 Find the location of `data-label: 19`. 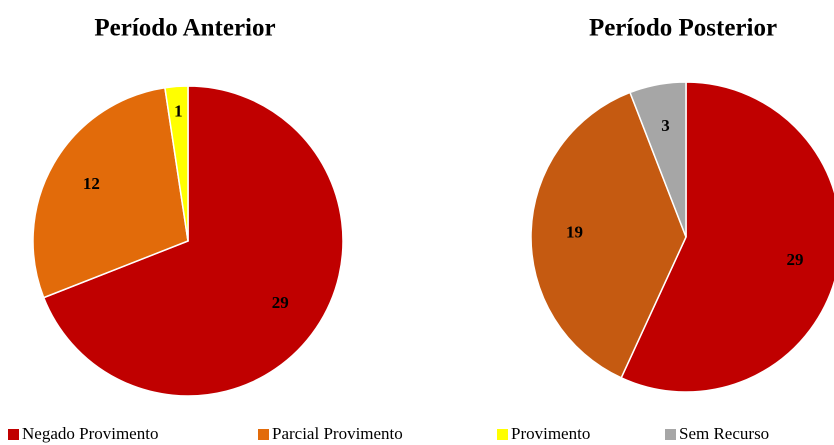

data-label: 19 is located at coordinates (574, 231).